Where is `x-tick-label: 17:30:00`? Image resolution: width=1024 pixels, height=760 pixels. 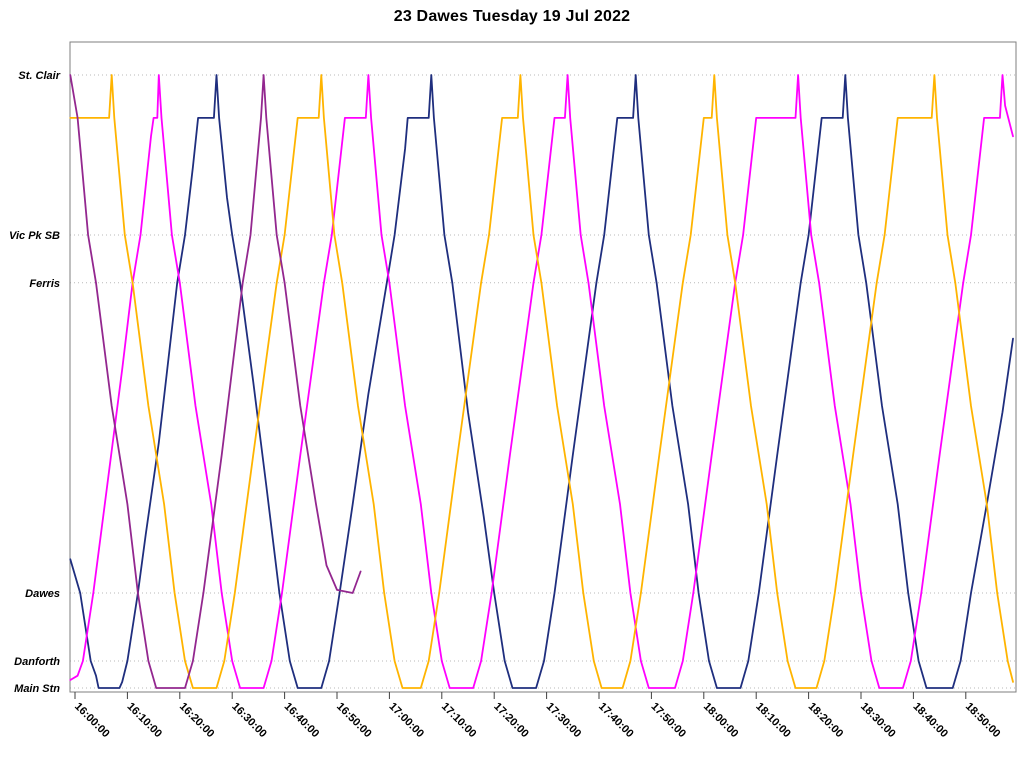
x-tick-label: 17:30:00 is located at coordinates (564, 720).